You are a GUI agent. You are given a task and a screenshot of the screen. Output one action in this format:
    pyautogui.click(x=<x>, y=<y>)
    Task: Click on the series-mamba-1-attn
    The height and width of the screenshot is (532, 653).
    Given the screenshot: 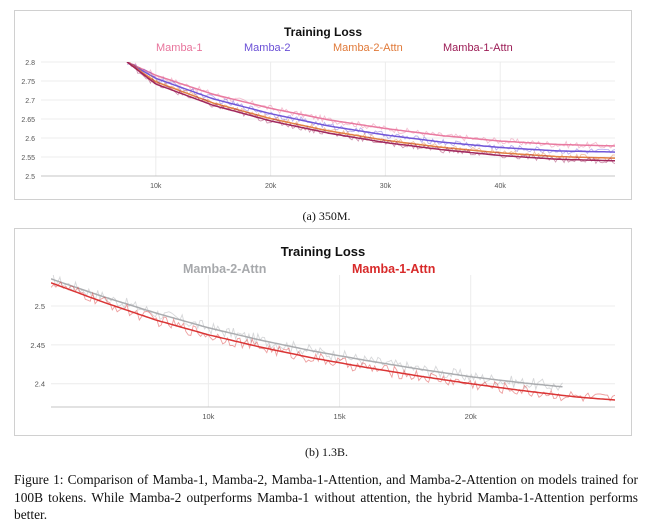 What is the action you would take?
    pyautogui.click(x=370, y=113)
    